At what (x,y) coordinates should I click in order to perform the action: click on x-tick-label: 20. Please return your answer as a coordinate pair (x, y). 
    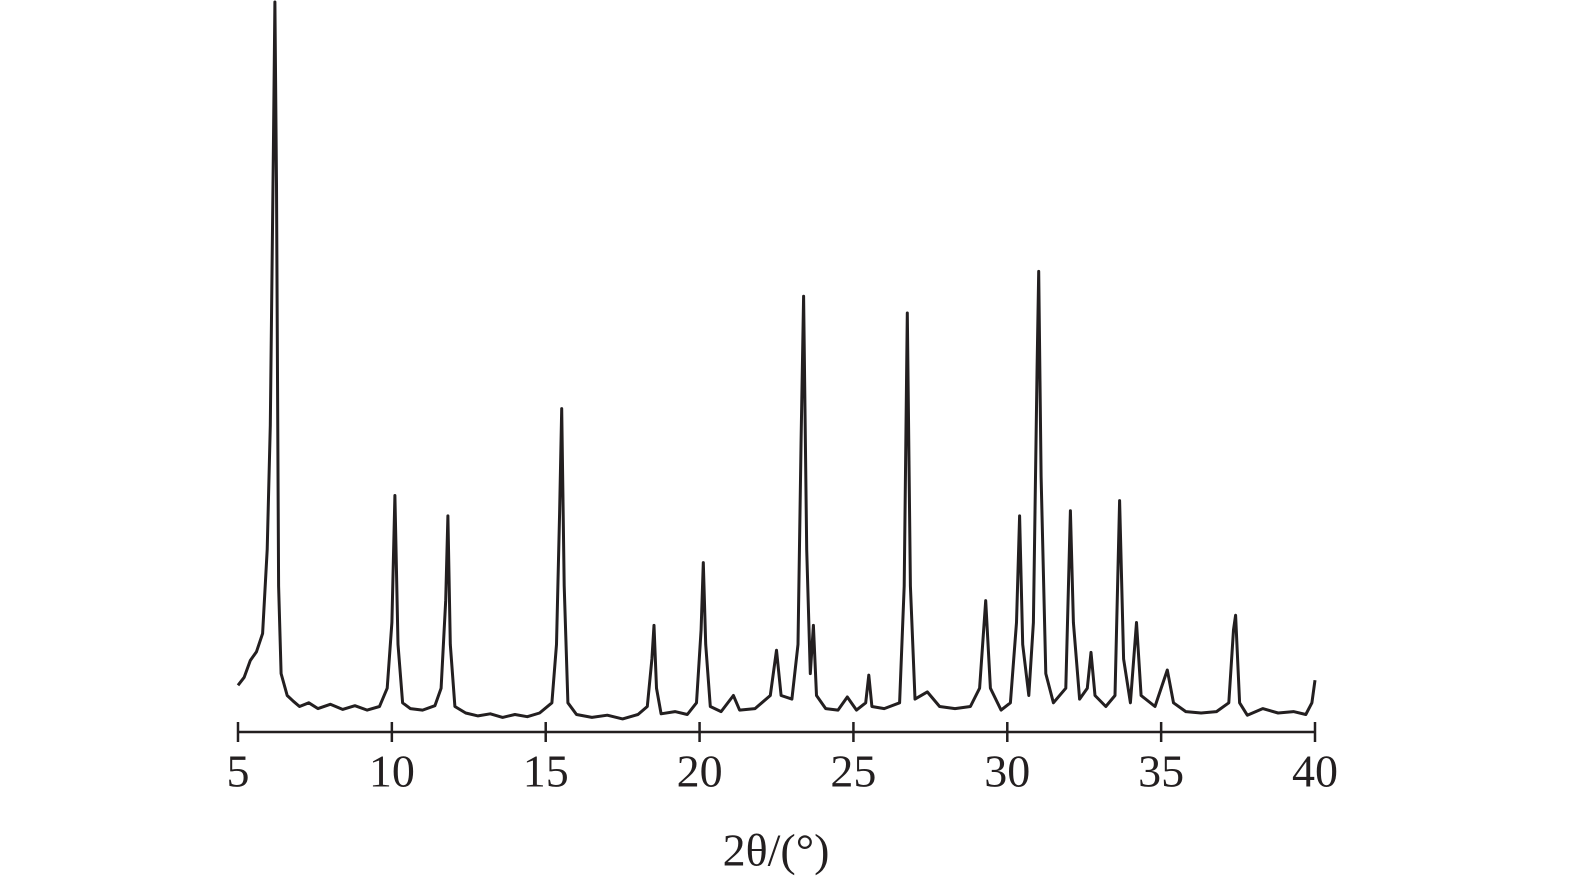
    Looking at the image, I should click on (700, 771).